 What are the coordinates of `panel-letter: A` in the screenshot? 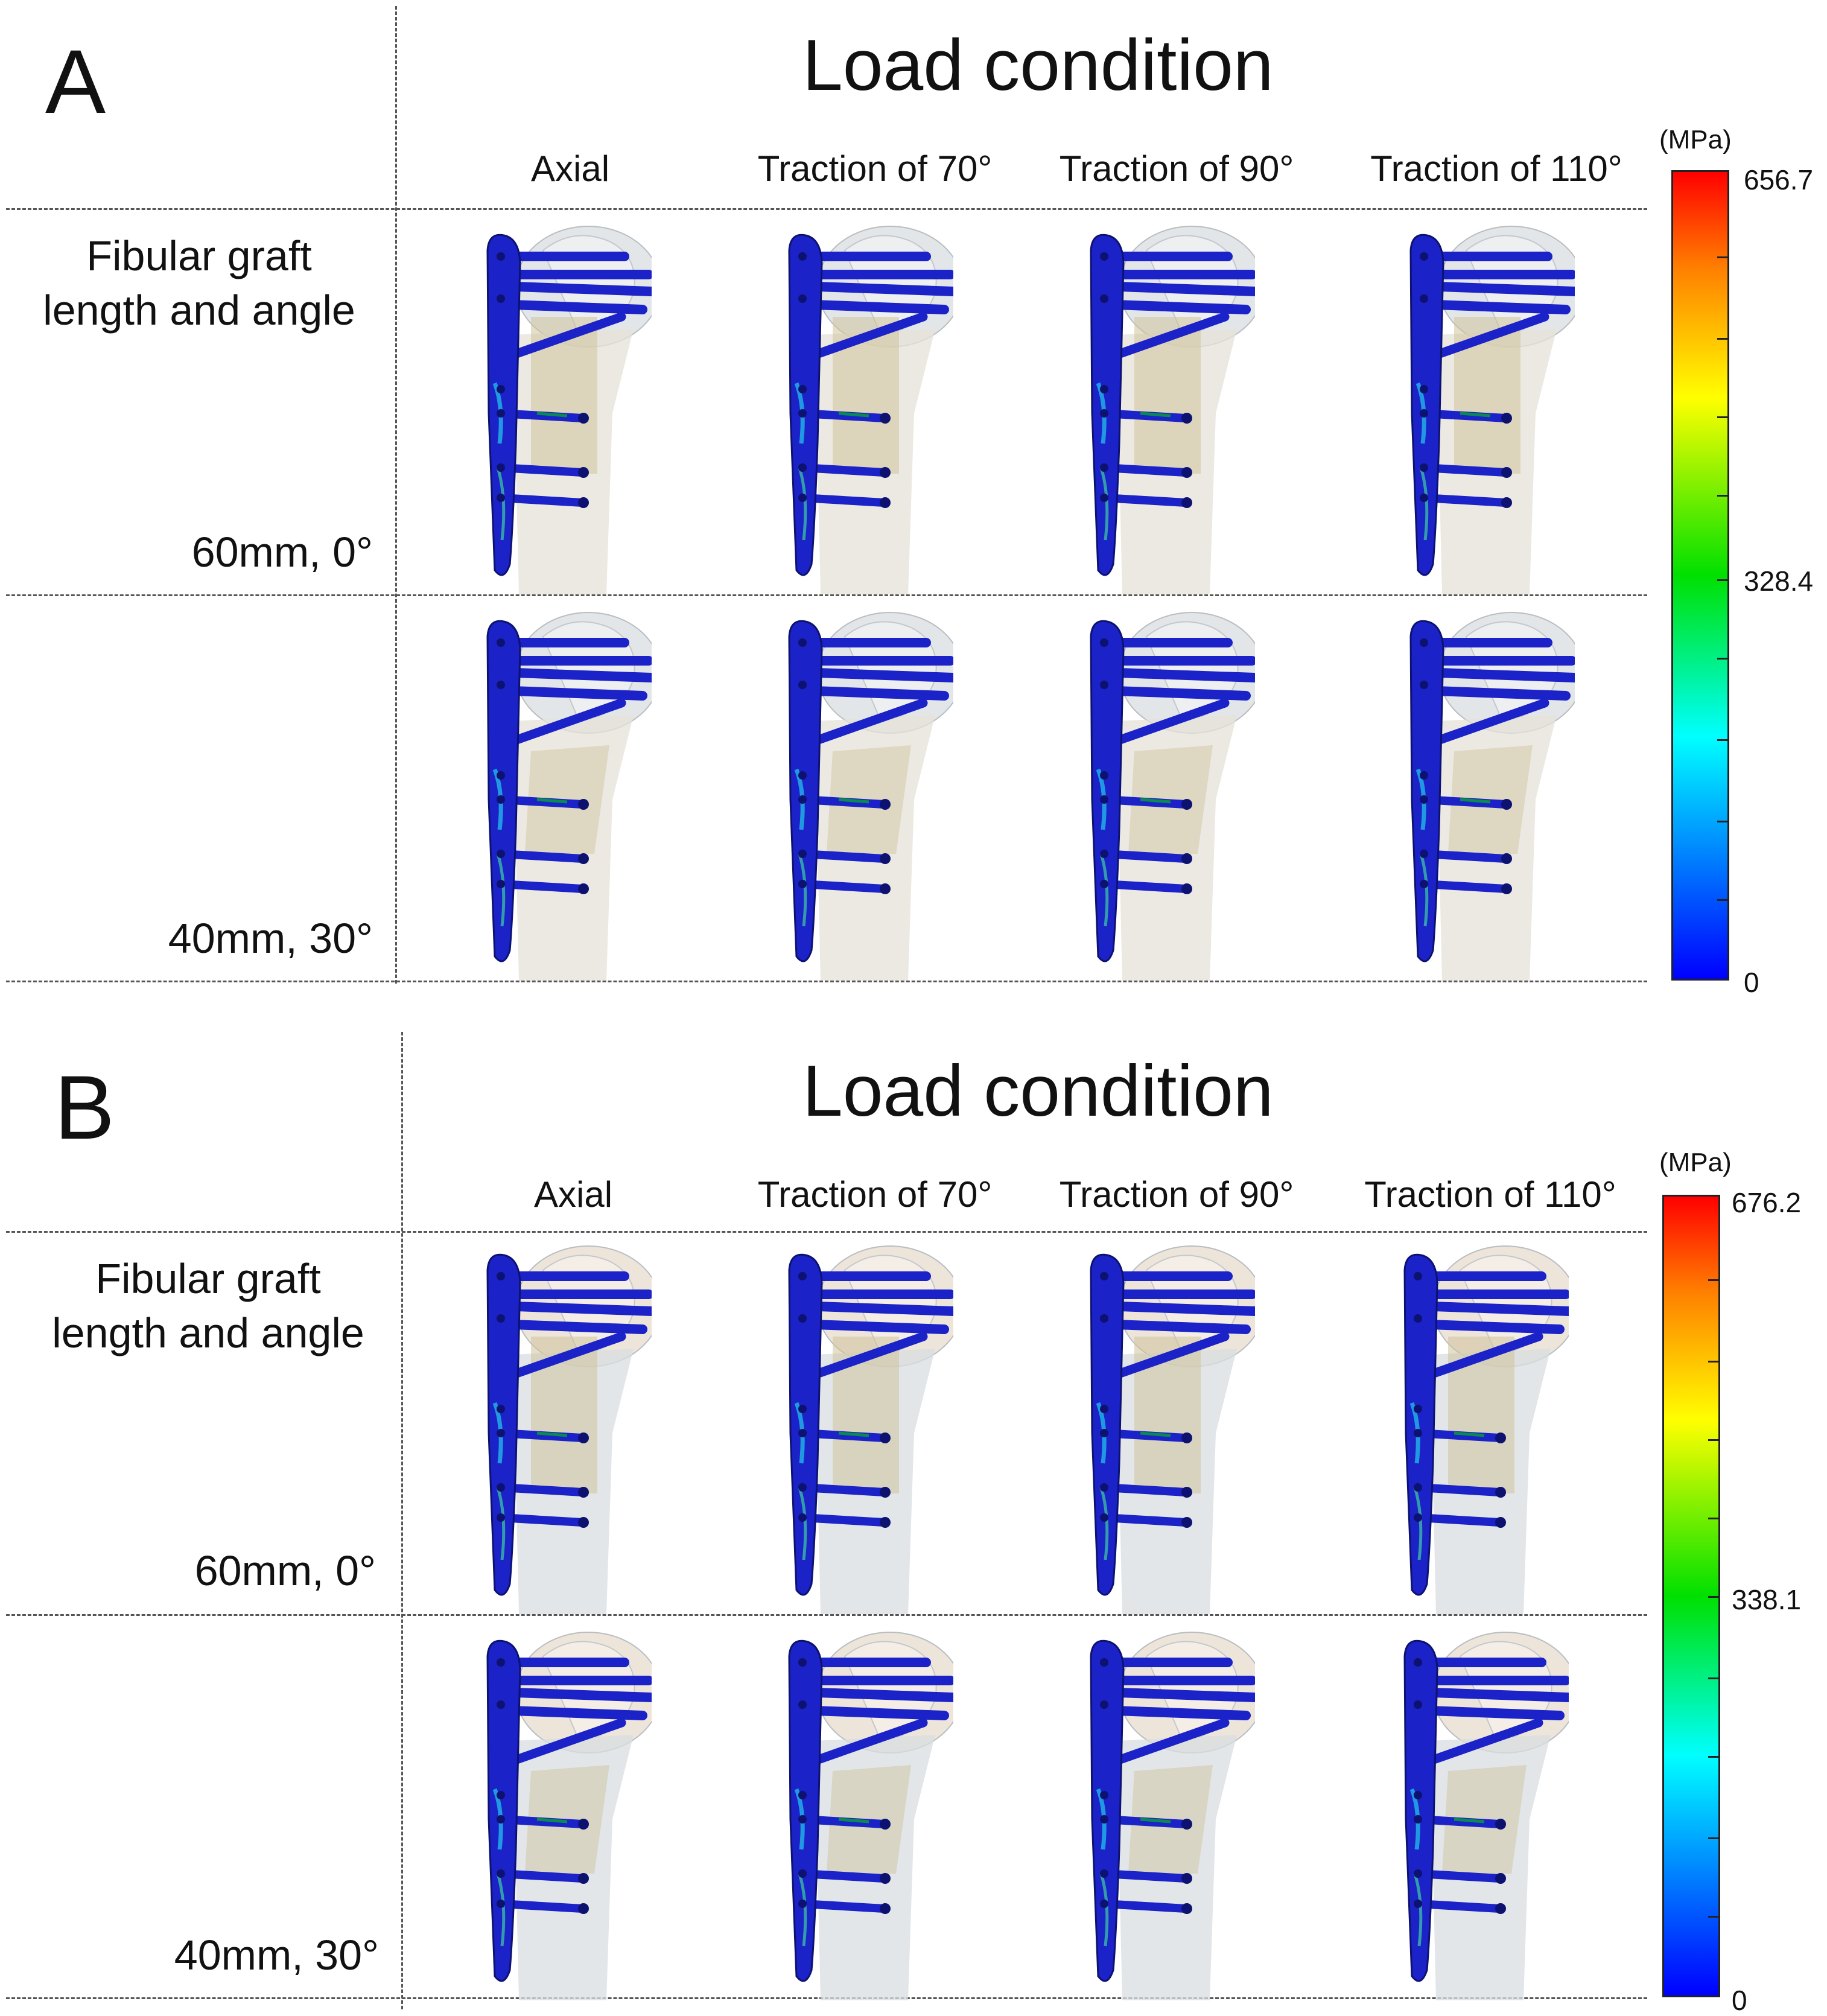 It's located at (75, 81).